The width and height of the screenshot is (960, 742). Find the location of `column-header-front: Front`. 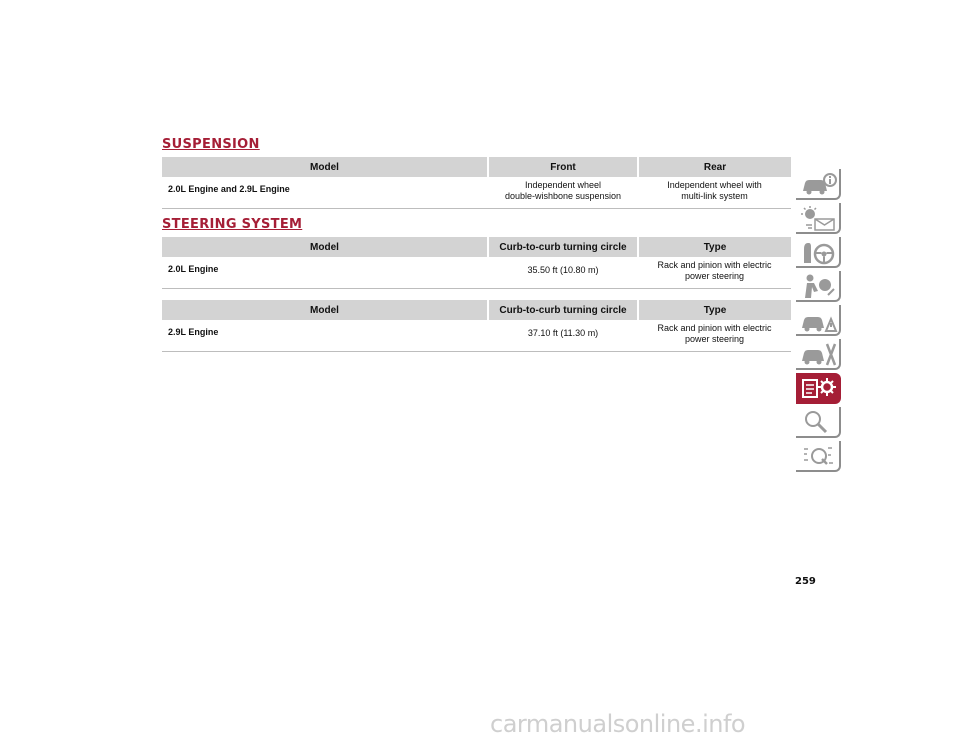

column-header-front: Front is located at coordinates (562, 167).